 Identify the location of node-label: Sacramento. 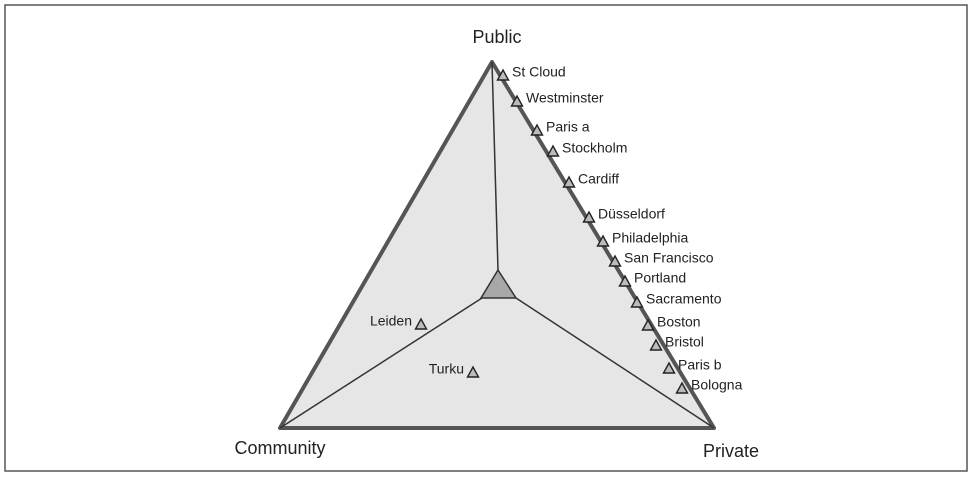
(684, 299).